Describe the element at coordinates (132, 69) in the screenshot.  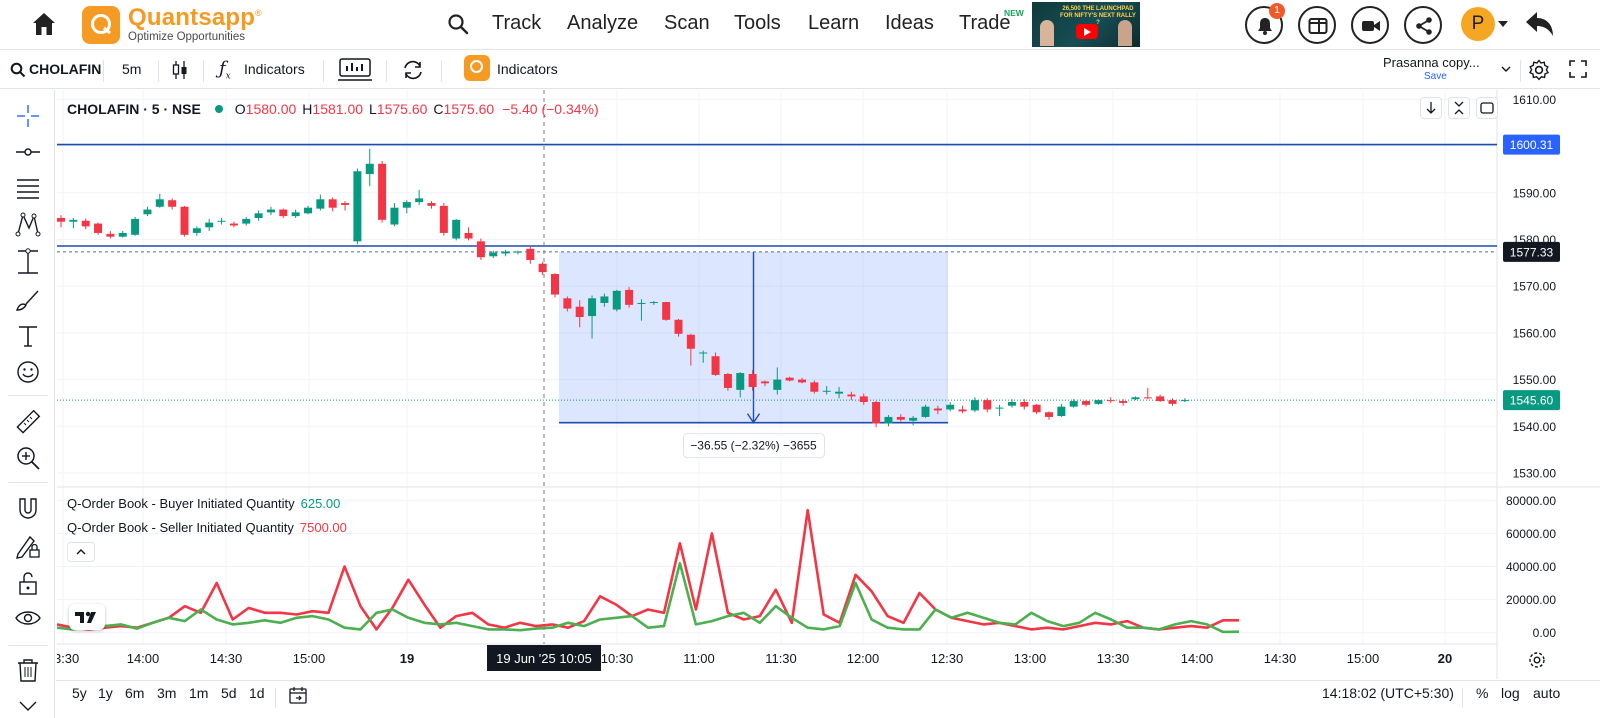
I see `interval-selector: 5m` at that location.